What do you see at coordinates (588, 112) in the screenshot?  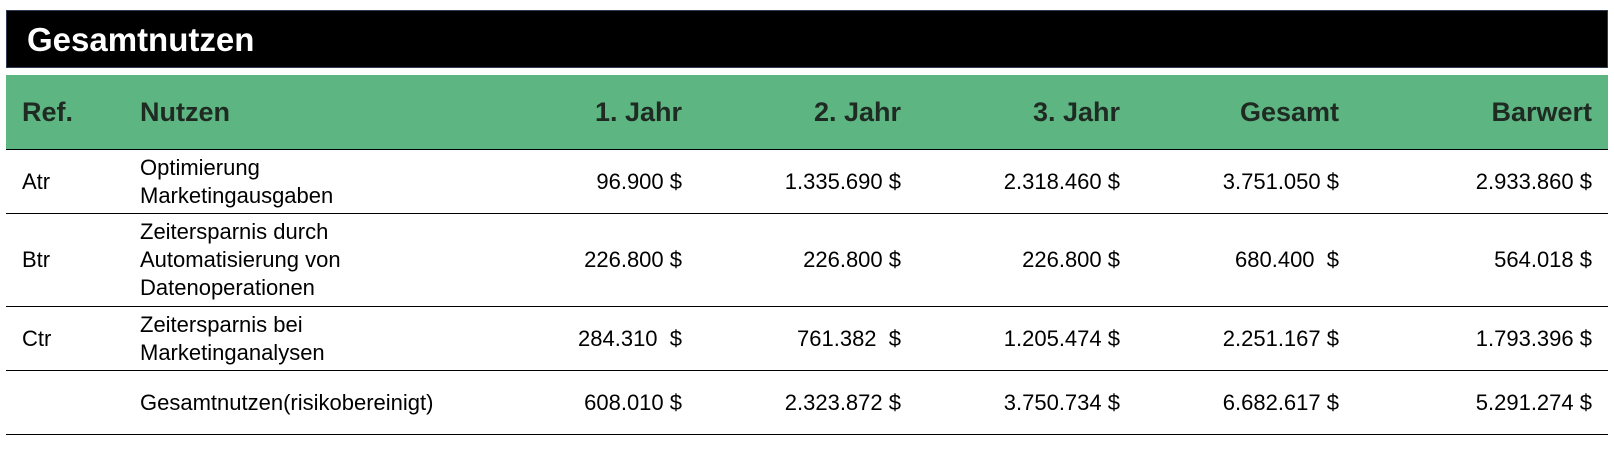 I see `column-header-year1: 1. Jahr` at bounding box center [588, 112].